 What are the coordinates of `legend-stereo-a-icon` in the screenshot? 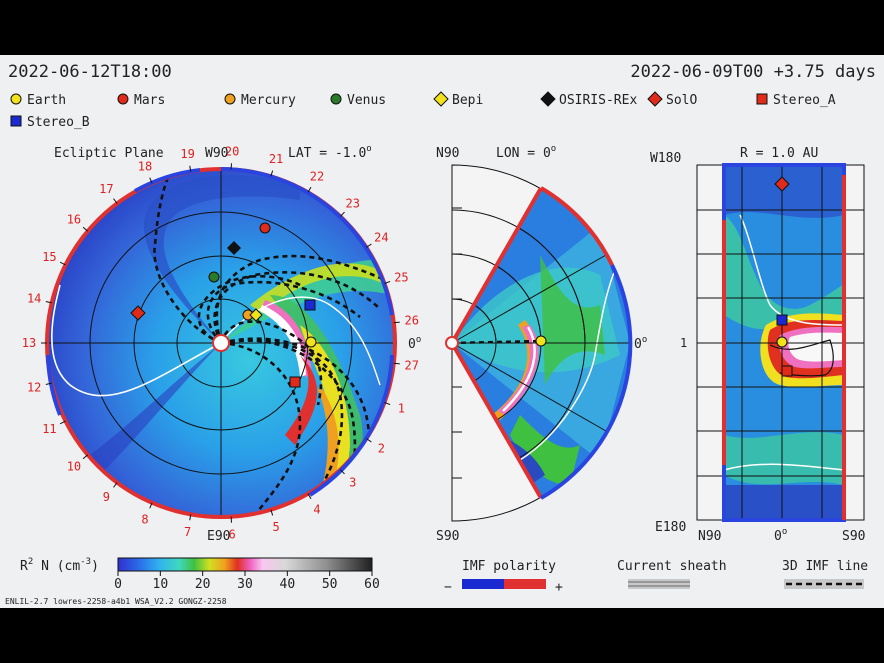 It's located at (762, 99).